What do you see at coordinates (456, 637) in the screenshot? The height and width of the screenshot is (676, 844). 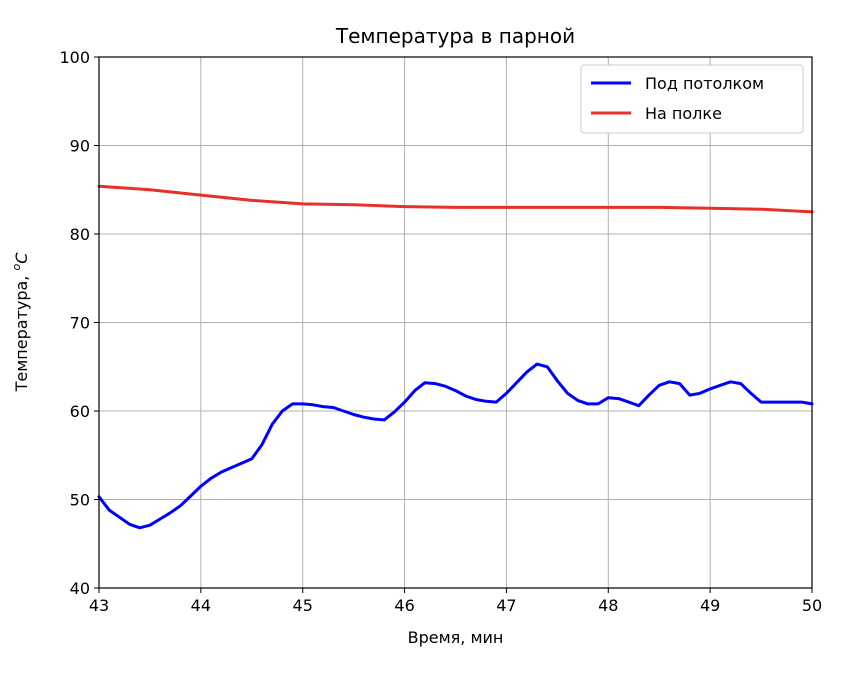 I see `x-axis-label: Время, мин` at bounding box center [456, 637].